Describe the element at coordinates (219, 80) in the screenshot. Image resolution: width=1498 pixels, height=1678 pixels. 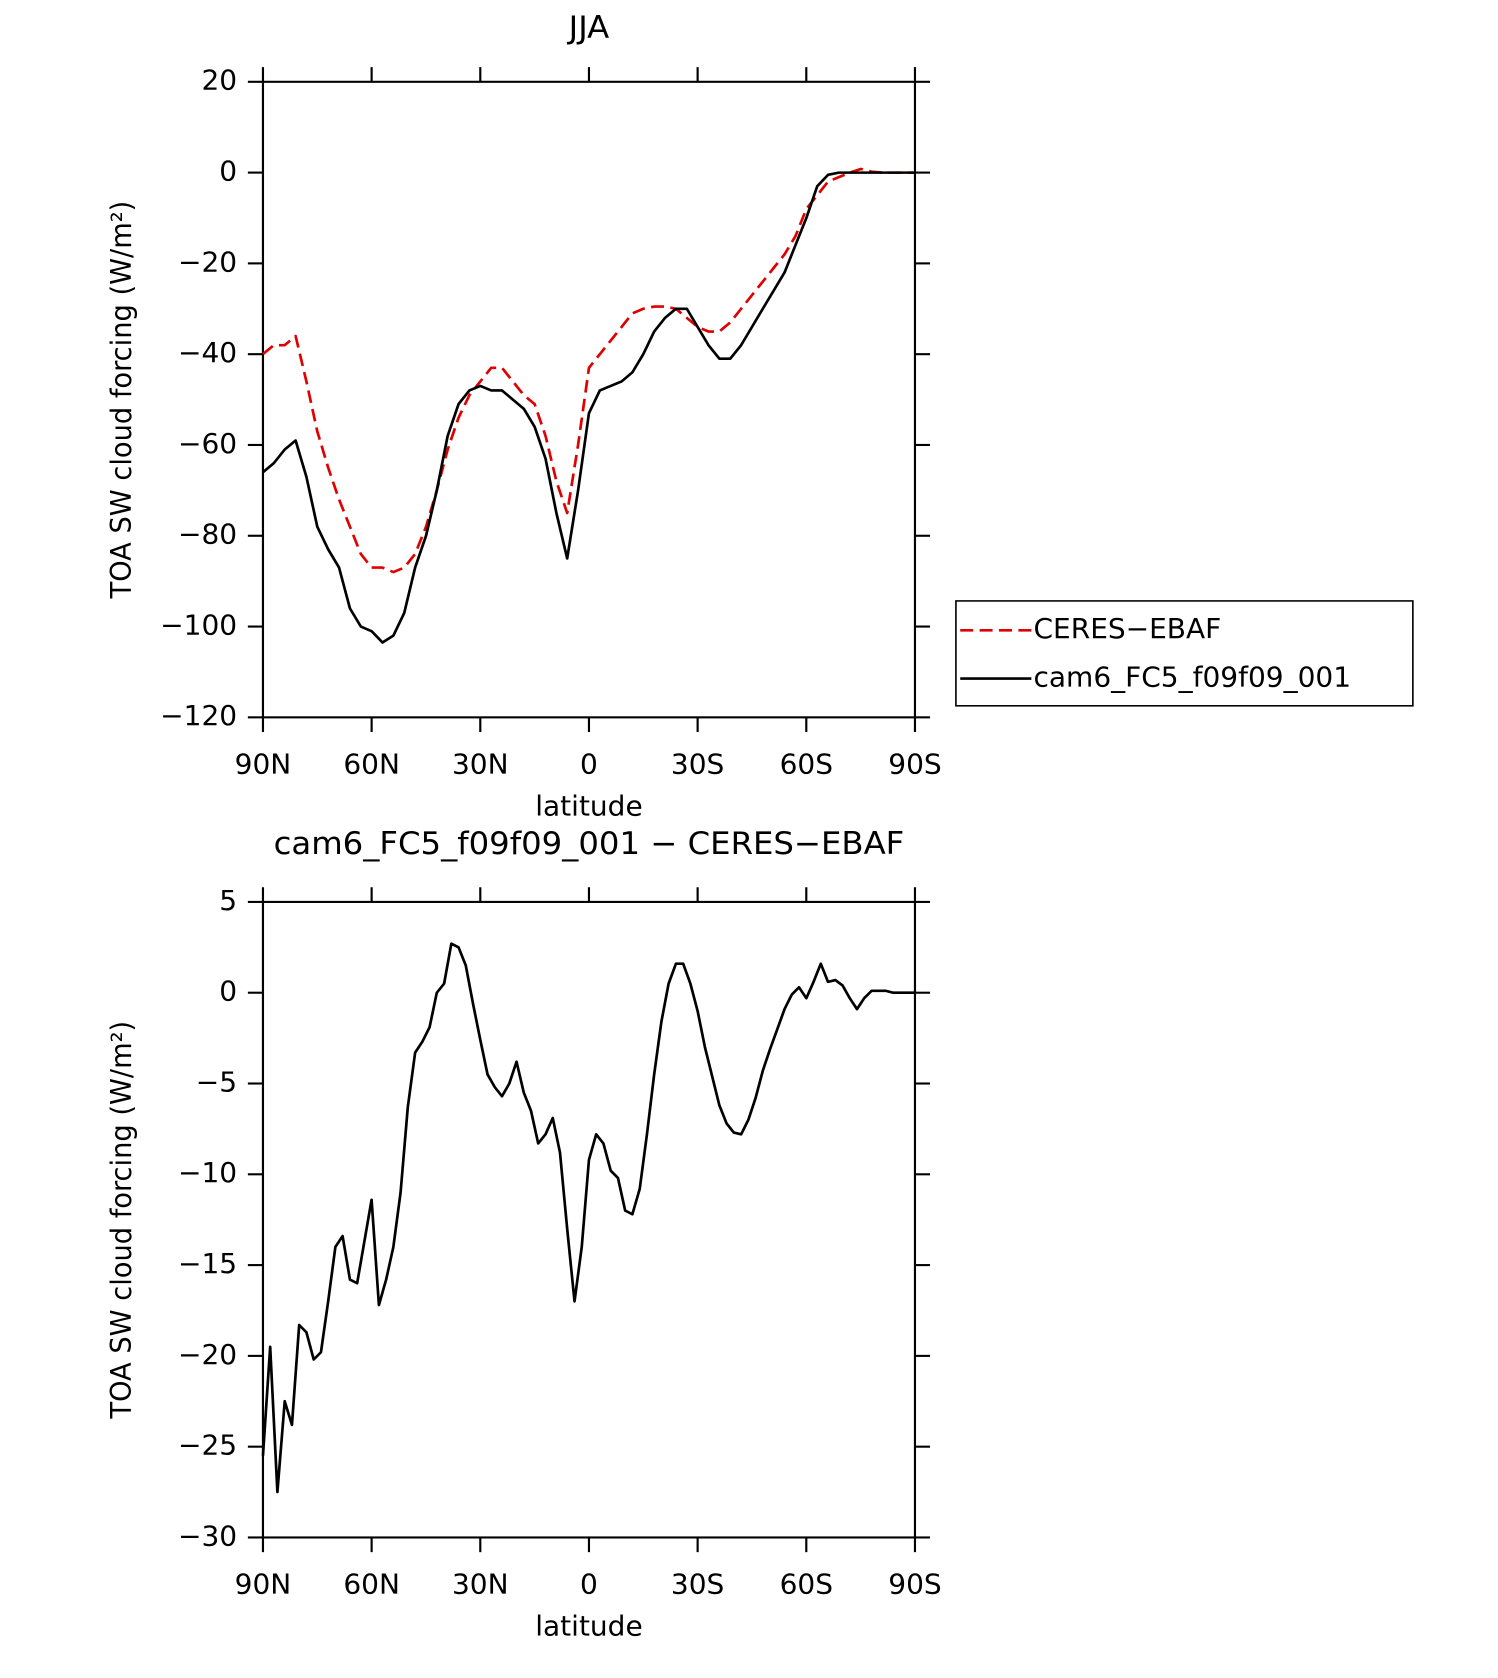
I see `y-tick-label: 20` at that location.